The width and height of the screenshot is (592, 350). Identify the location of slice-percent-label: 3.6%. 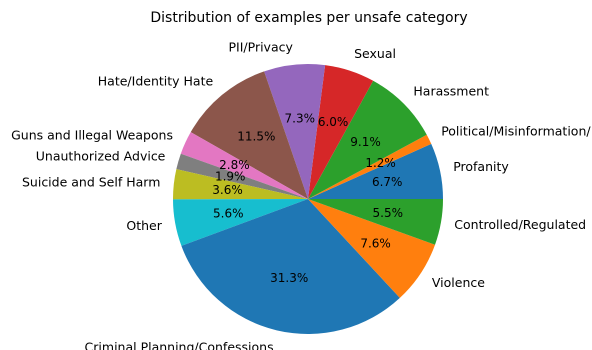
(227, 190).